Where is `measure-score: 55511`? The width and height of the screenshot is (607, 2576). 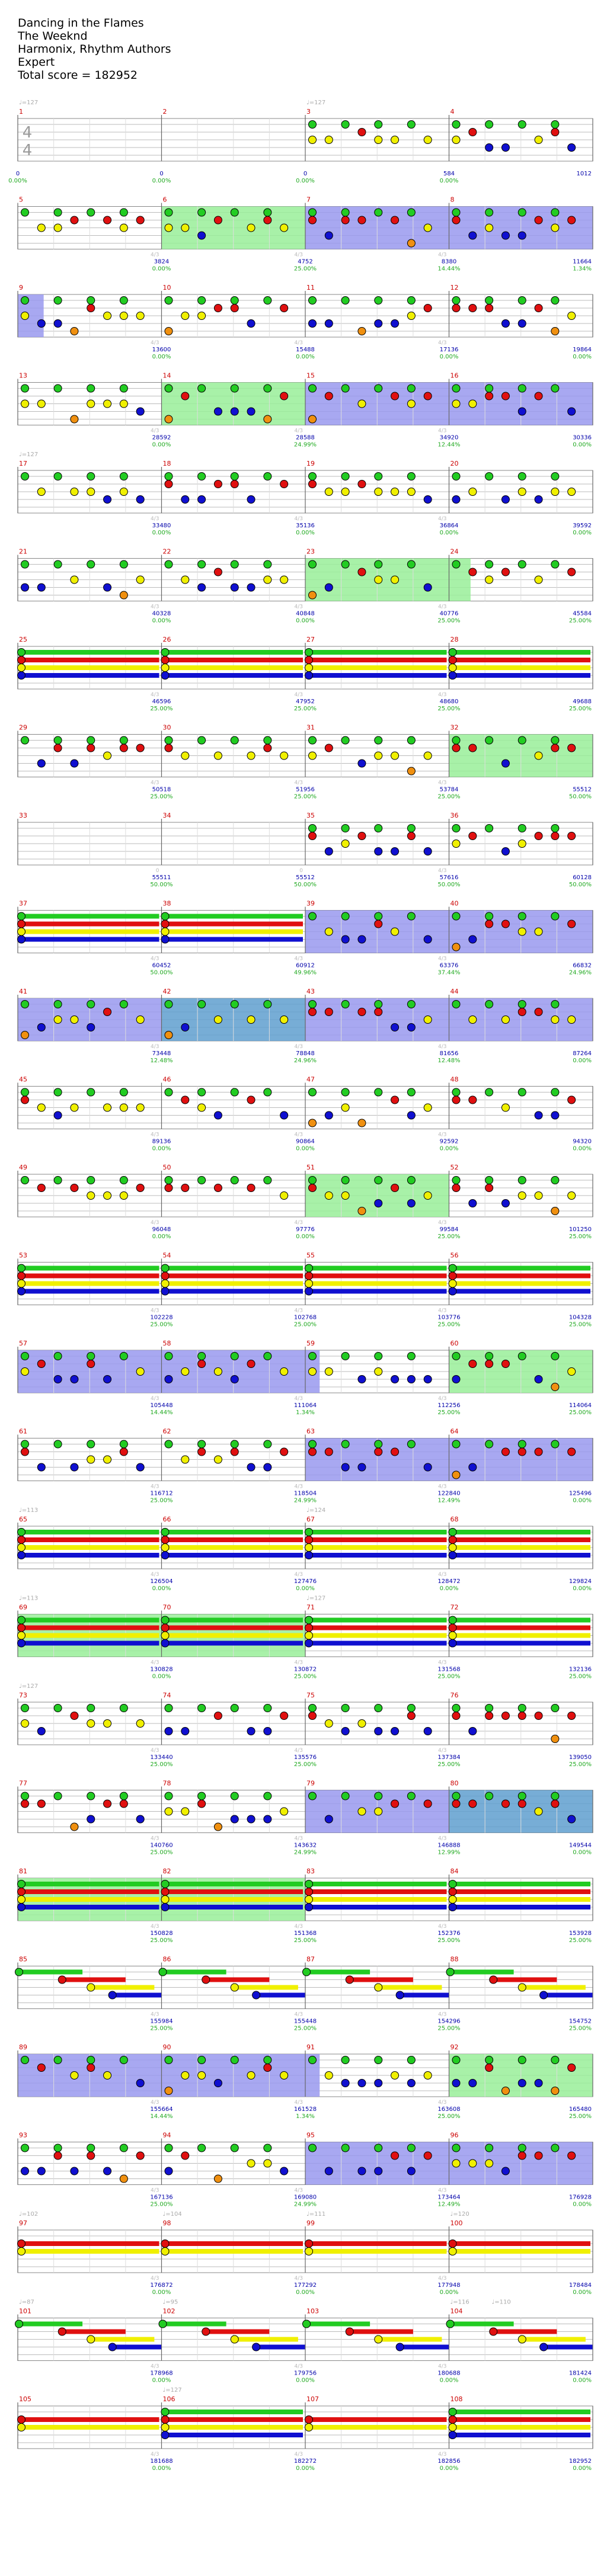
measure-score: 55511 is located at coordinates (161, 878).